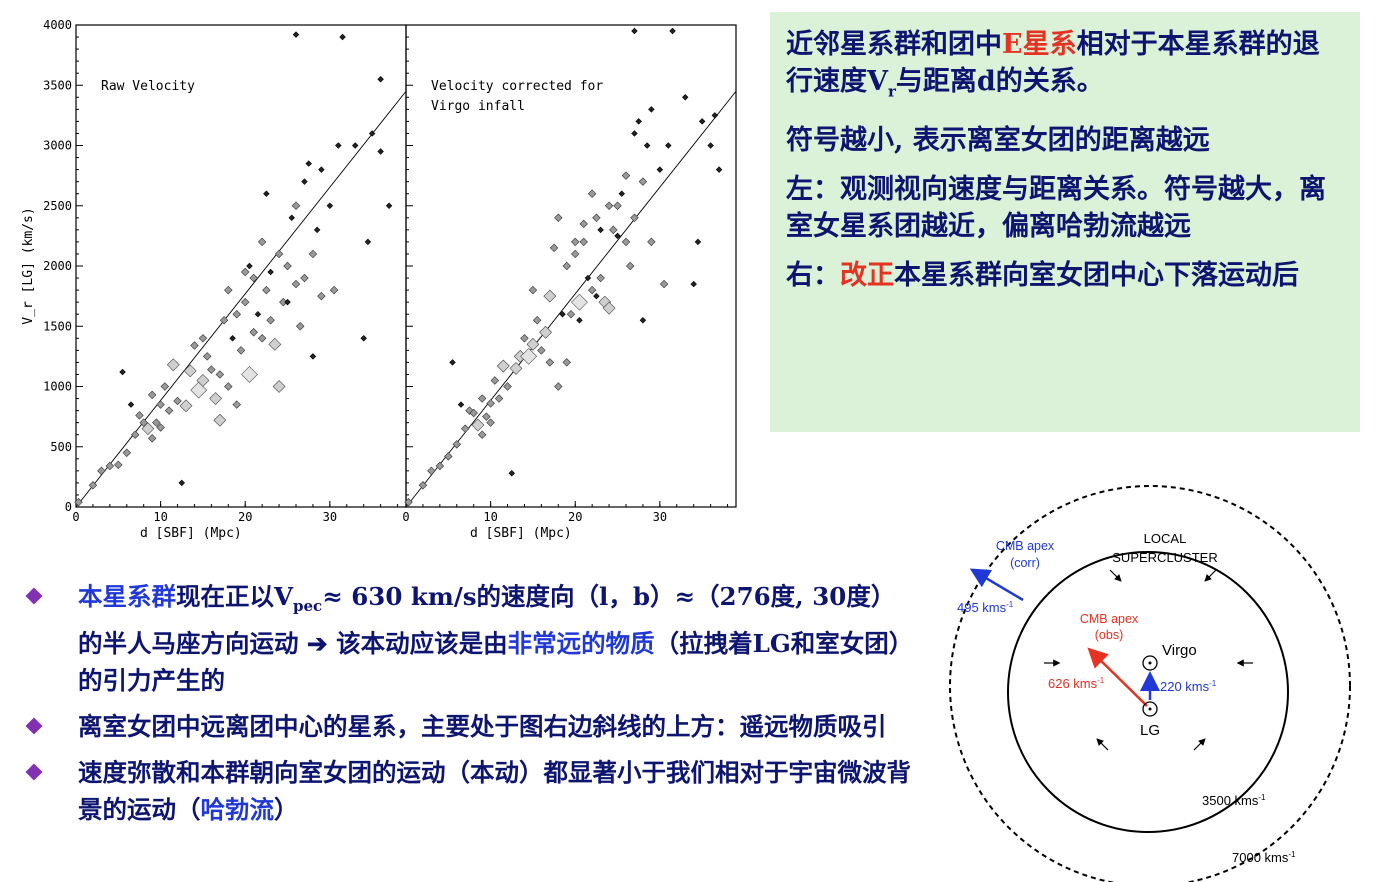  I want to click on left-x-tick-label: 10, so click(160, 517).